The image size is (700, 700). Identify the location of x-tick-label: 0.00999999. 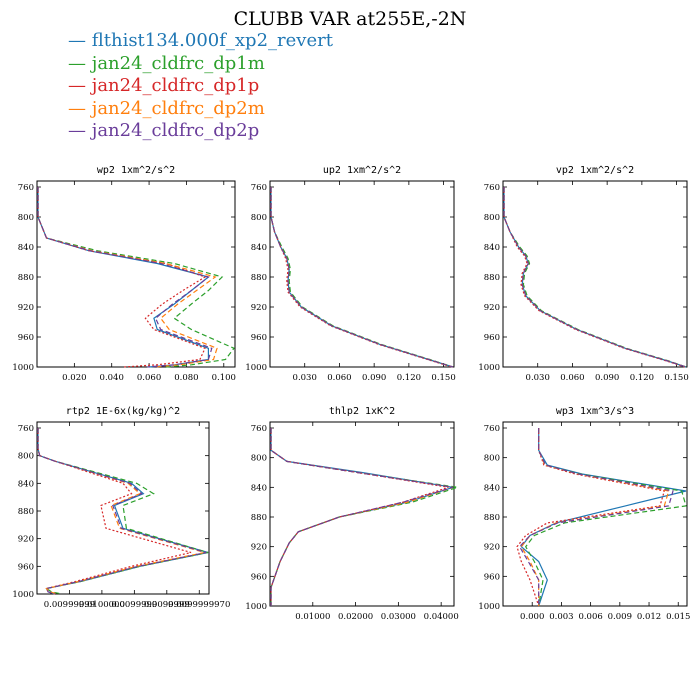
(69, 605).